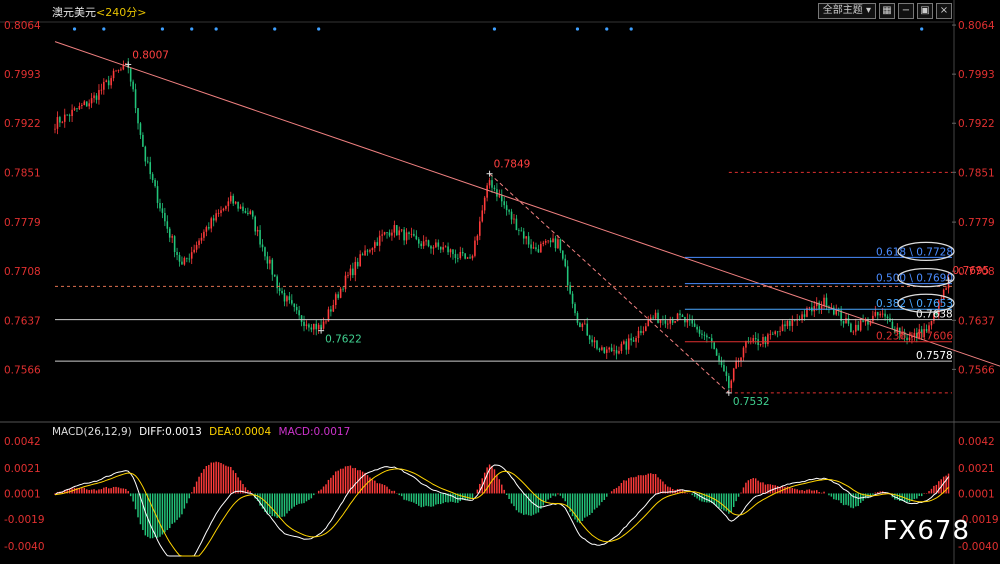 The height and width of the screenshot is (564, 1000). Describe the element at coordinates (22, 26) in the screenshot. I see `price-tick-left: 0.8064` at that location.